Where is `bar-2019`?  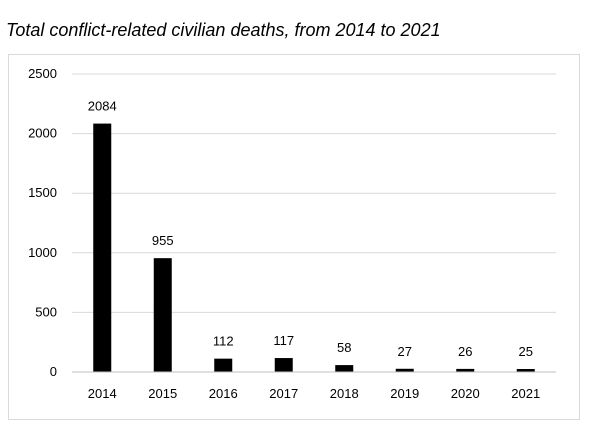 bar-2019 is located at coordinates (404, 370).